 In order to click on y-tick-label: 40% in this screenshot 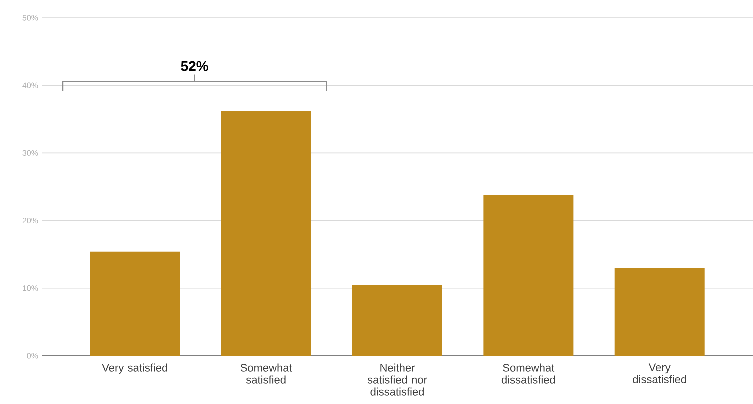, I will do `click(30, 85)`.